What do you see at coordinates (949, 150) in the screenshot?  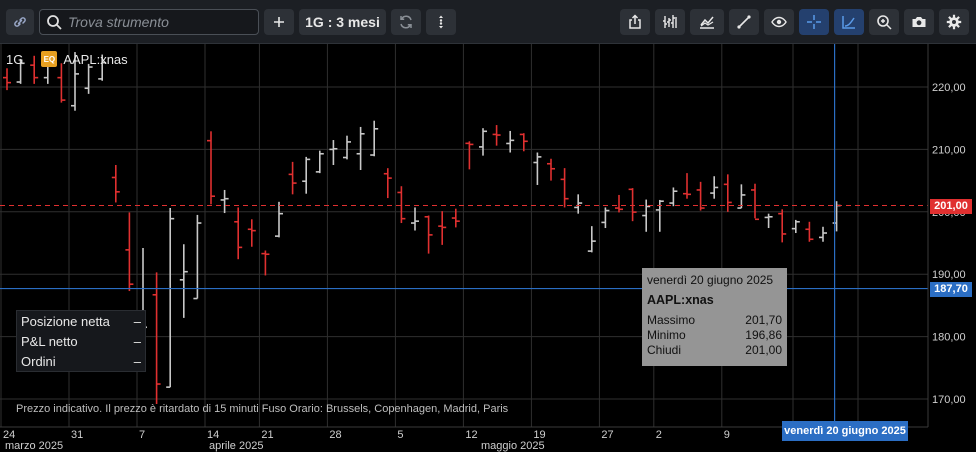 I see `y-tick-label: 210,00` at bounding box center [949, 150].